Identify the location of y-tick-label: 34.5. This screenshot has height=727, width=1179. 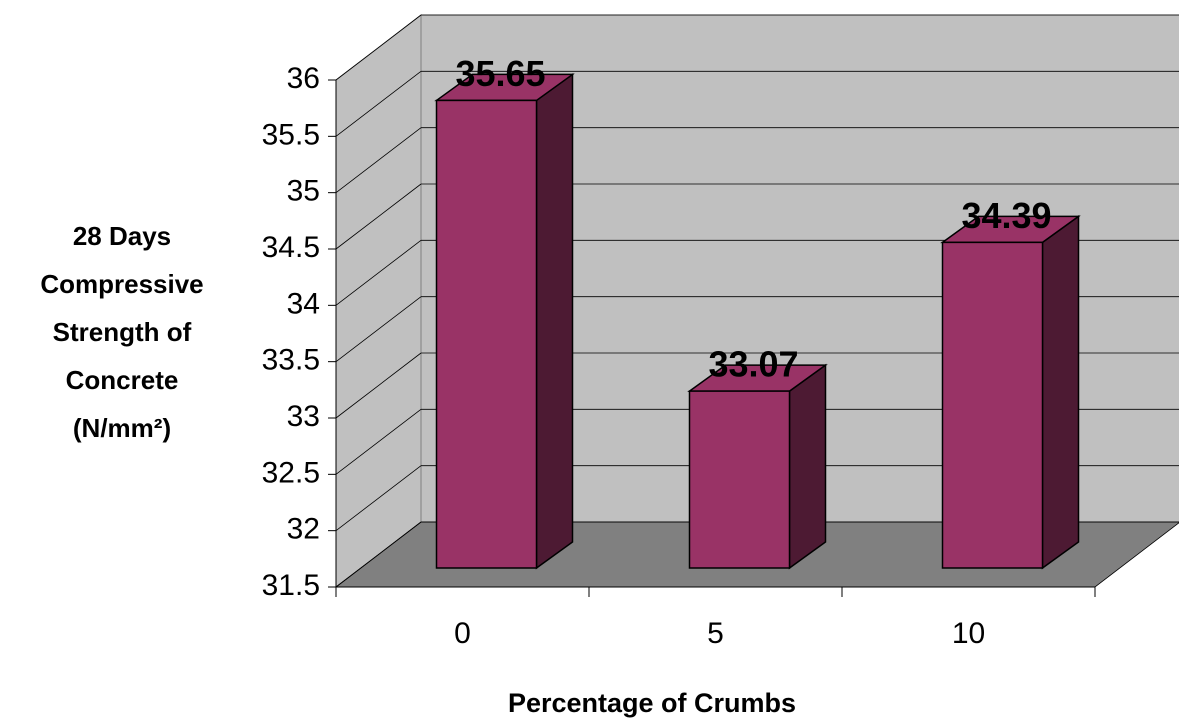
(291, 247).